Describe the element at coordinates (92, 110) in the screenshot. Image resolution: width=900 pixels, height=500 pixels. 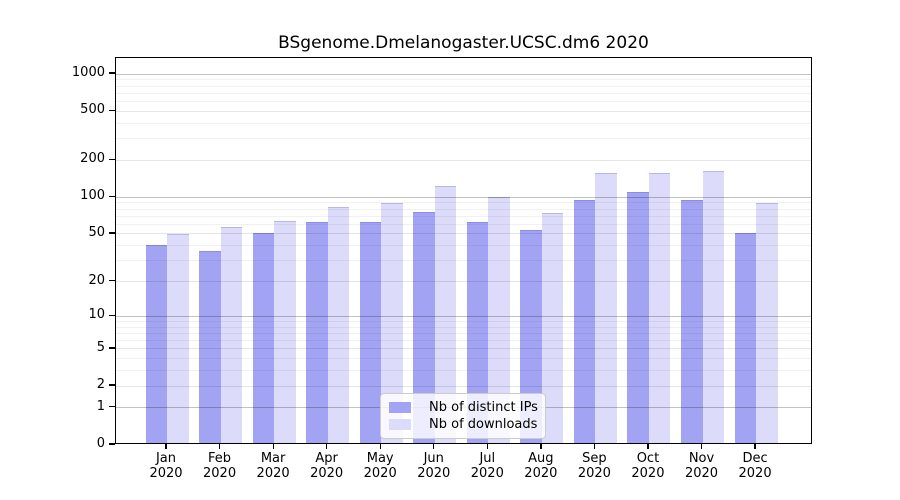
I see `y-tick-label-500: 500` at that location.